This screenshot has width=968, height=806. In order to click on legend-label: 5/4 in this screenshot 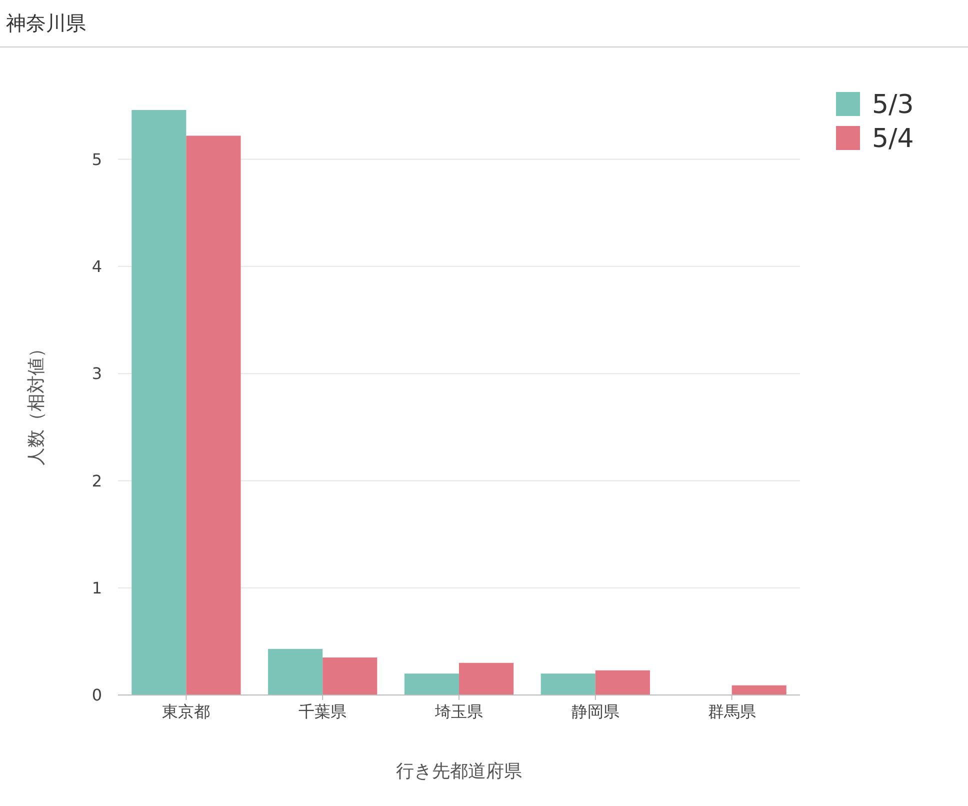, I will do `click(893, 139)`.